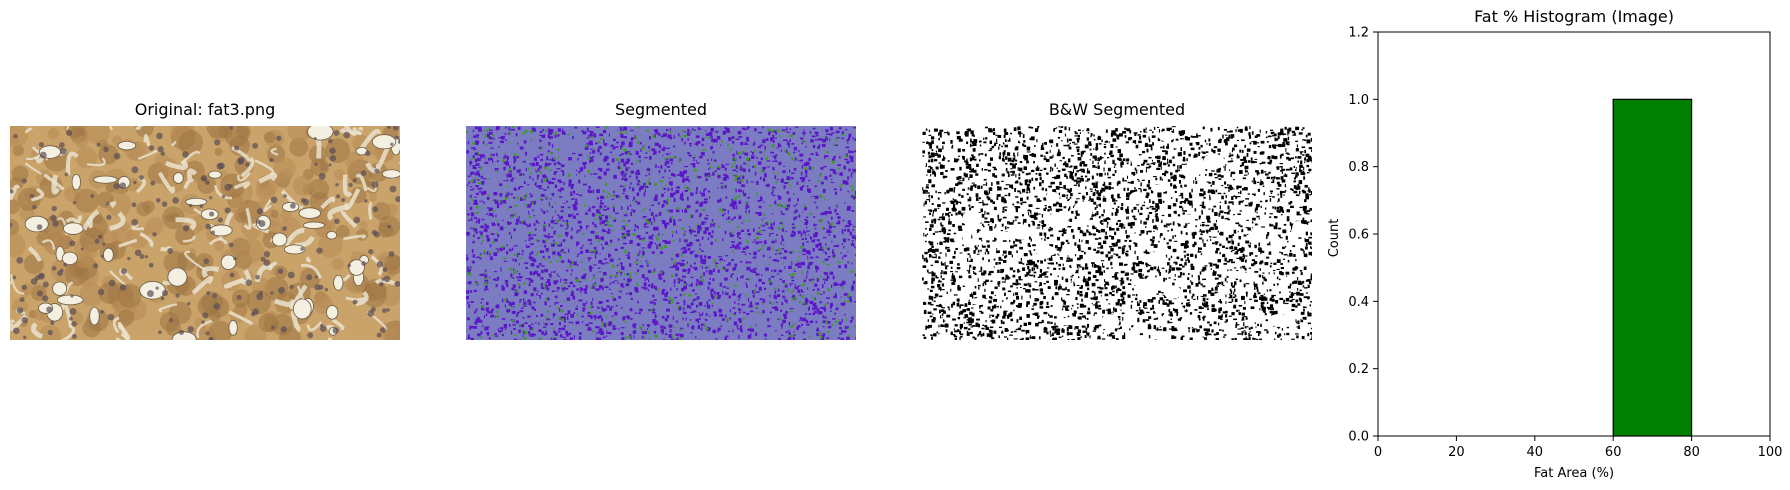  What do you see at coordinates (1652, 267) in the screenshot?
I see `histogram-bar` at bounding box center [1652, 267].